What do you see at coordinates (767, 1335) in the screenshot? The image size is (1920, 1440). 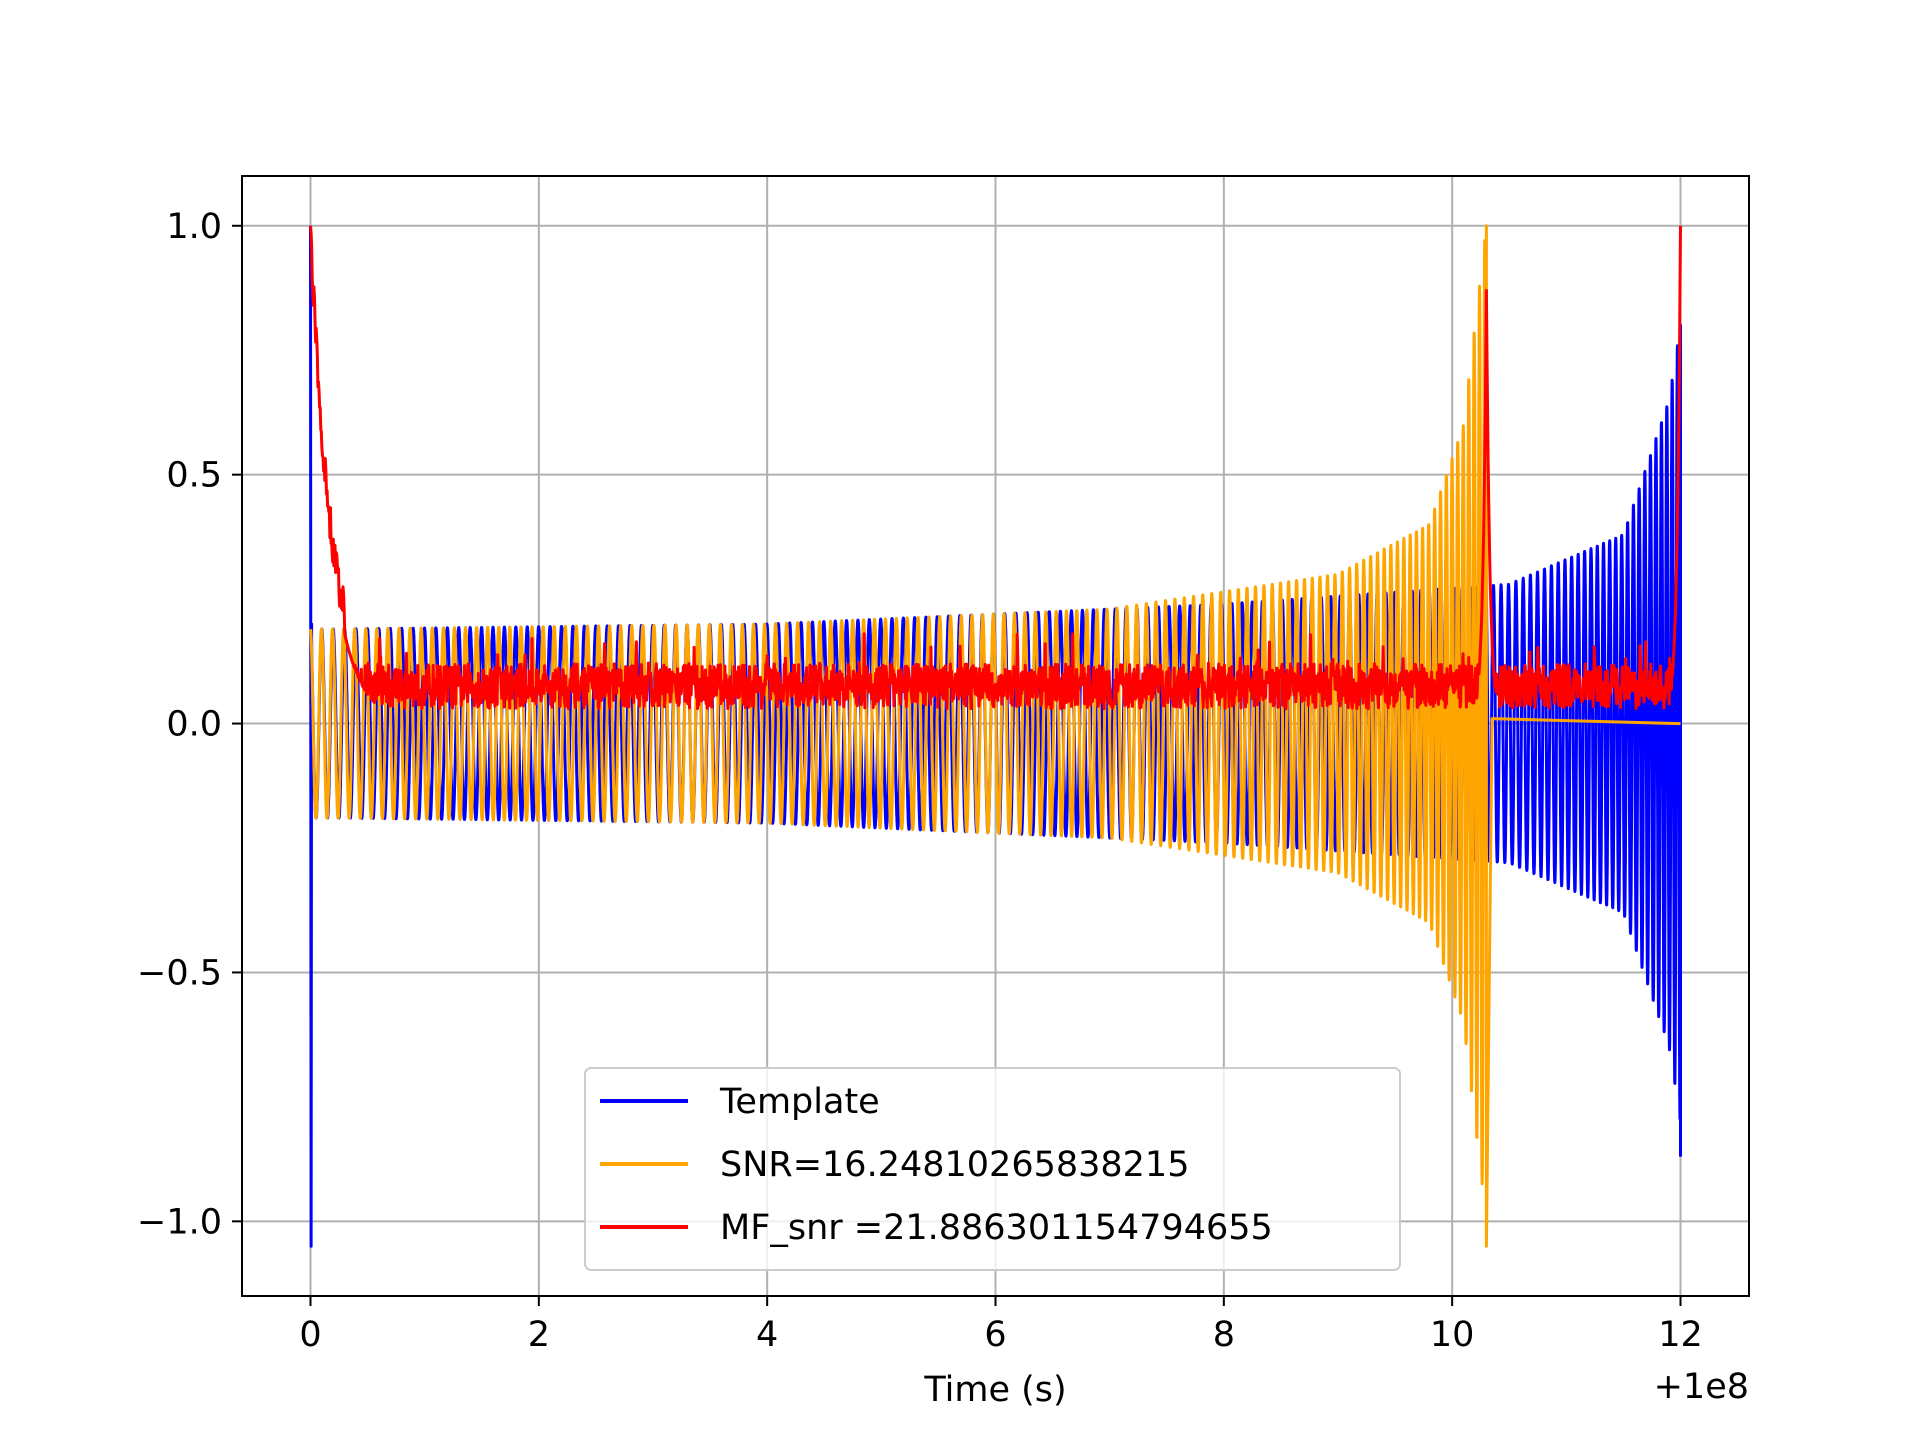 I see `x-tick-label: 4` at bounding box center [767, 1335].